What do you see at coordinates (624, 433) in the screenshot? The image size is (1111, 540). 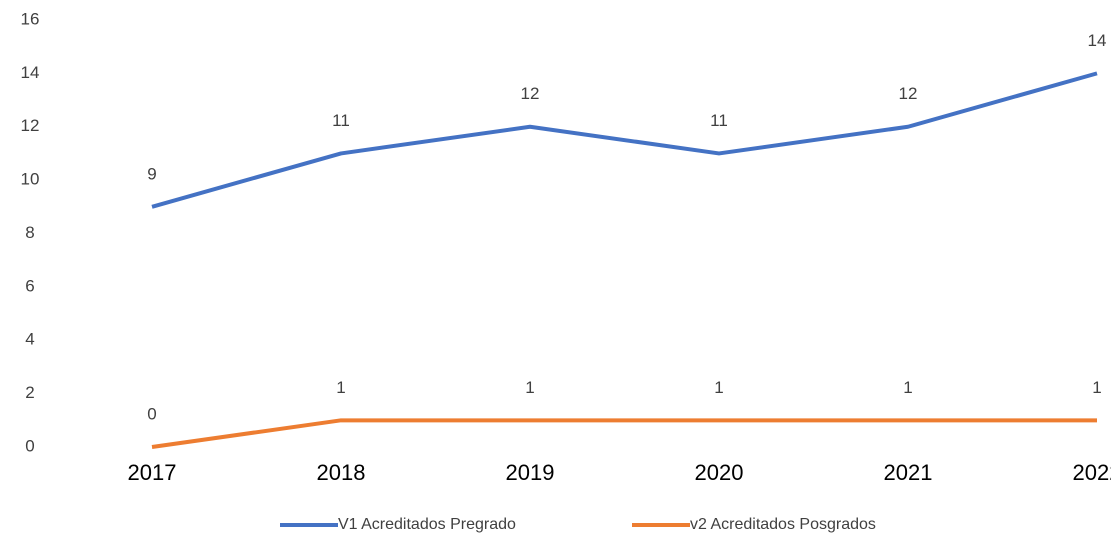 I see `series-line` at bounding box center [624, 433].